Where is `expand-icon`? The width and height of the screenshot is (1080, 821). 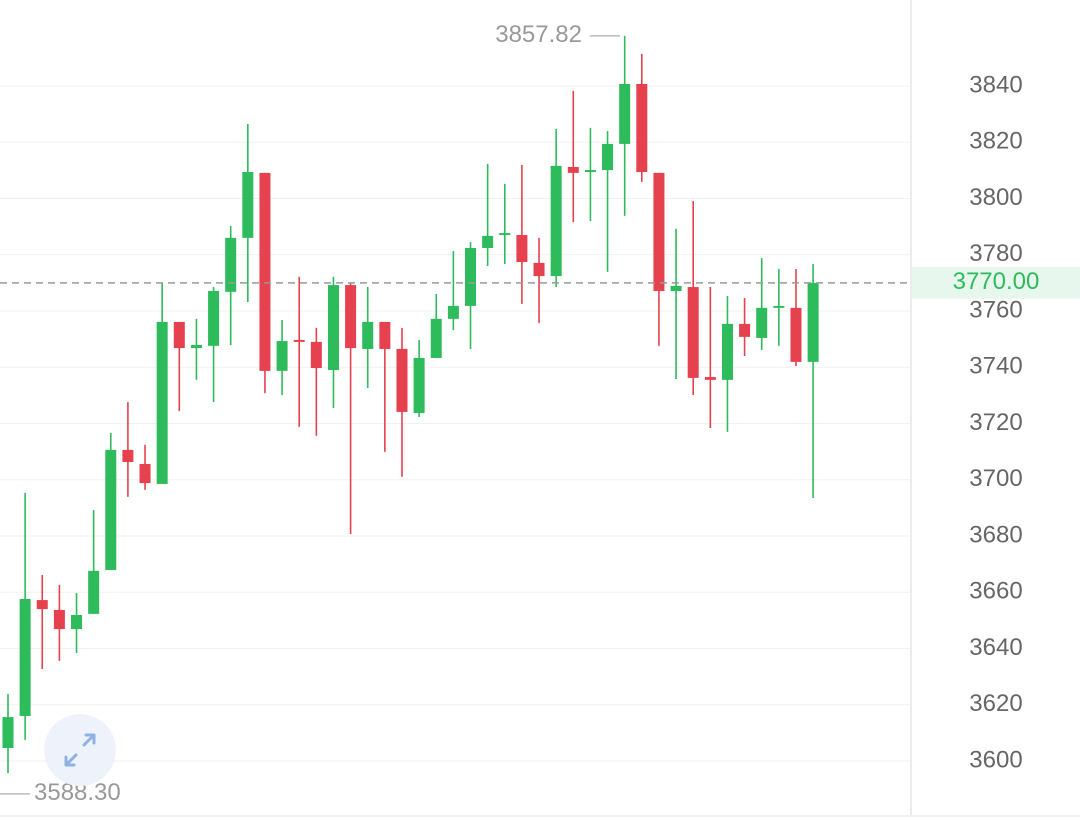
expand-icon is located at coordinates (80, 750).